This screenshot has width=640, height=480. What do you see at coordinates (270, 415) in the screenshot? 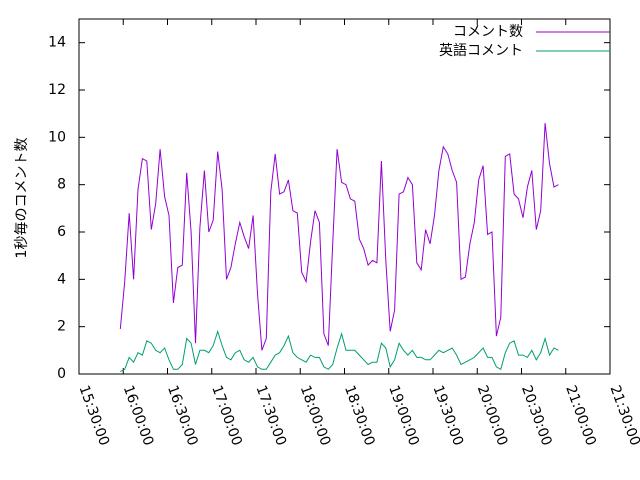
I see `x-tick-label: 17:30:00` at bounding box center [270, 415].